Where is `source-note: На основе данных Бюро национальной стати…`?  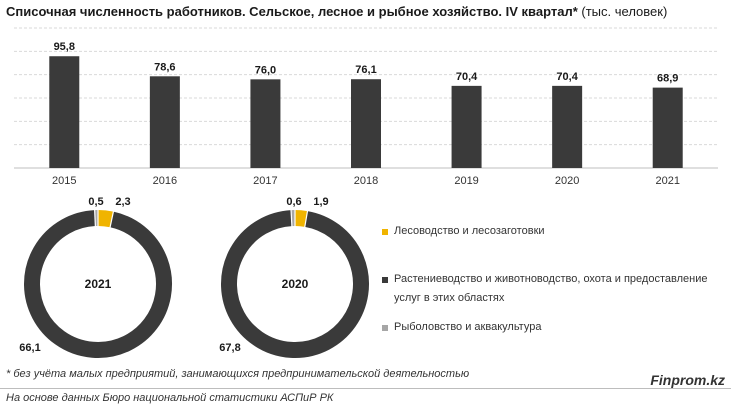
source-note: На основе данных Бюро национальной стати… is located at coordinates (170, 398).